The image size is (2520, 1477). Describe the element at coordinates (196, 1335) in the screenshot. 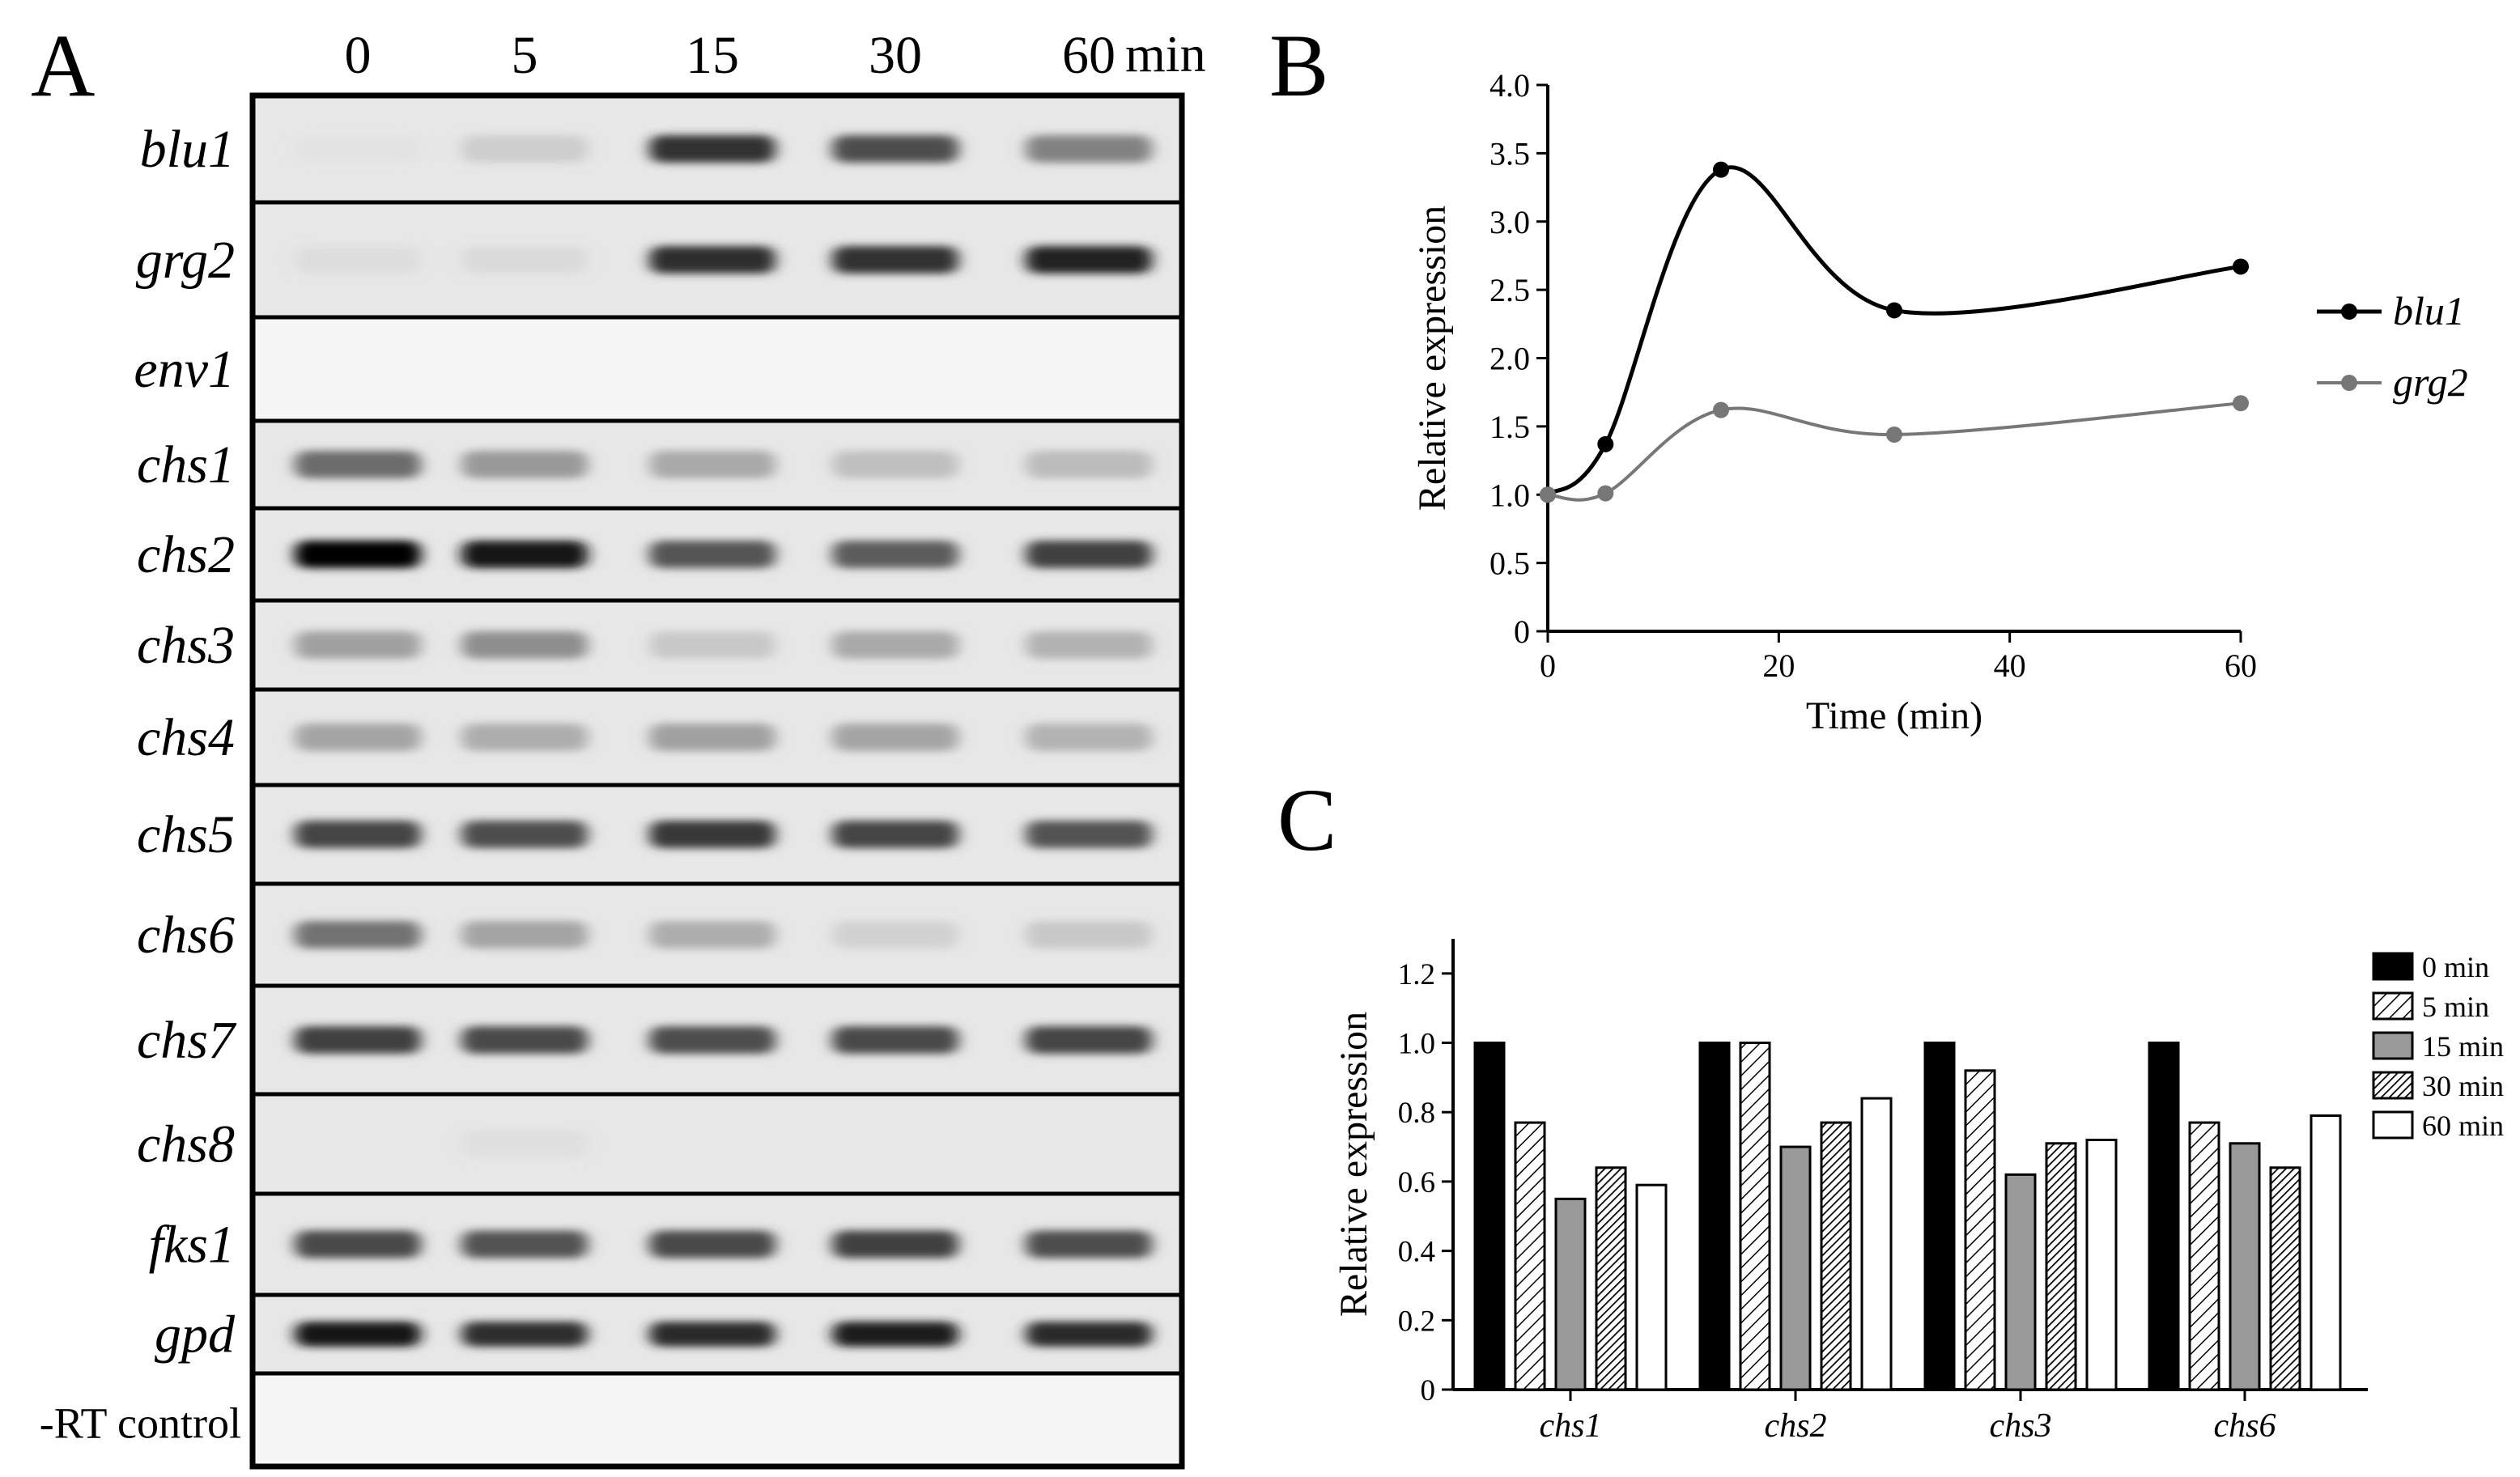

I see `gene-label: gpd` at that location.